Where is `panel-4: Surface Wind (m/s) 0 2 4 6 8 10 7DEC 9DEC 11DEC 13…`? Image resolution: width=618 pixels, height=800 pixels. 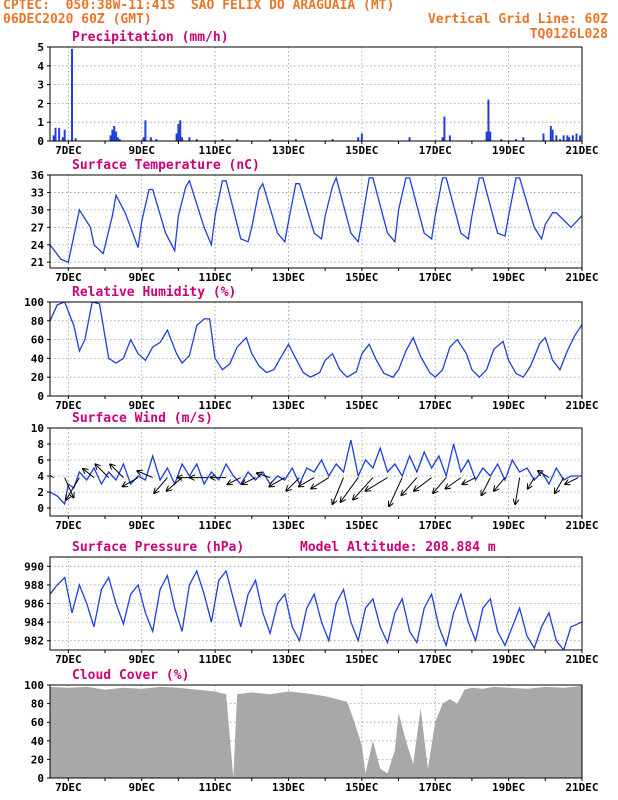
panel-4: Surface Wind (m/s) 0 2 4 6 8 10 7DEC 9DEC 11DEC 13… is located at coordinates (315, 471).